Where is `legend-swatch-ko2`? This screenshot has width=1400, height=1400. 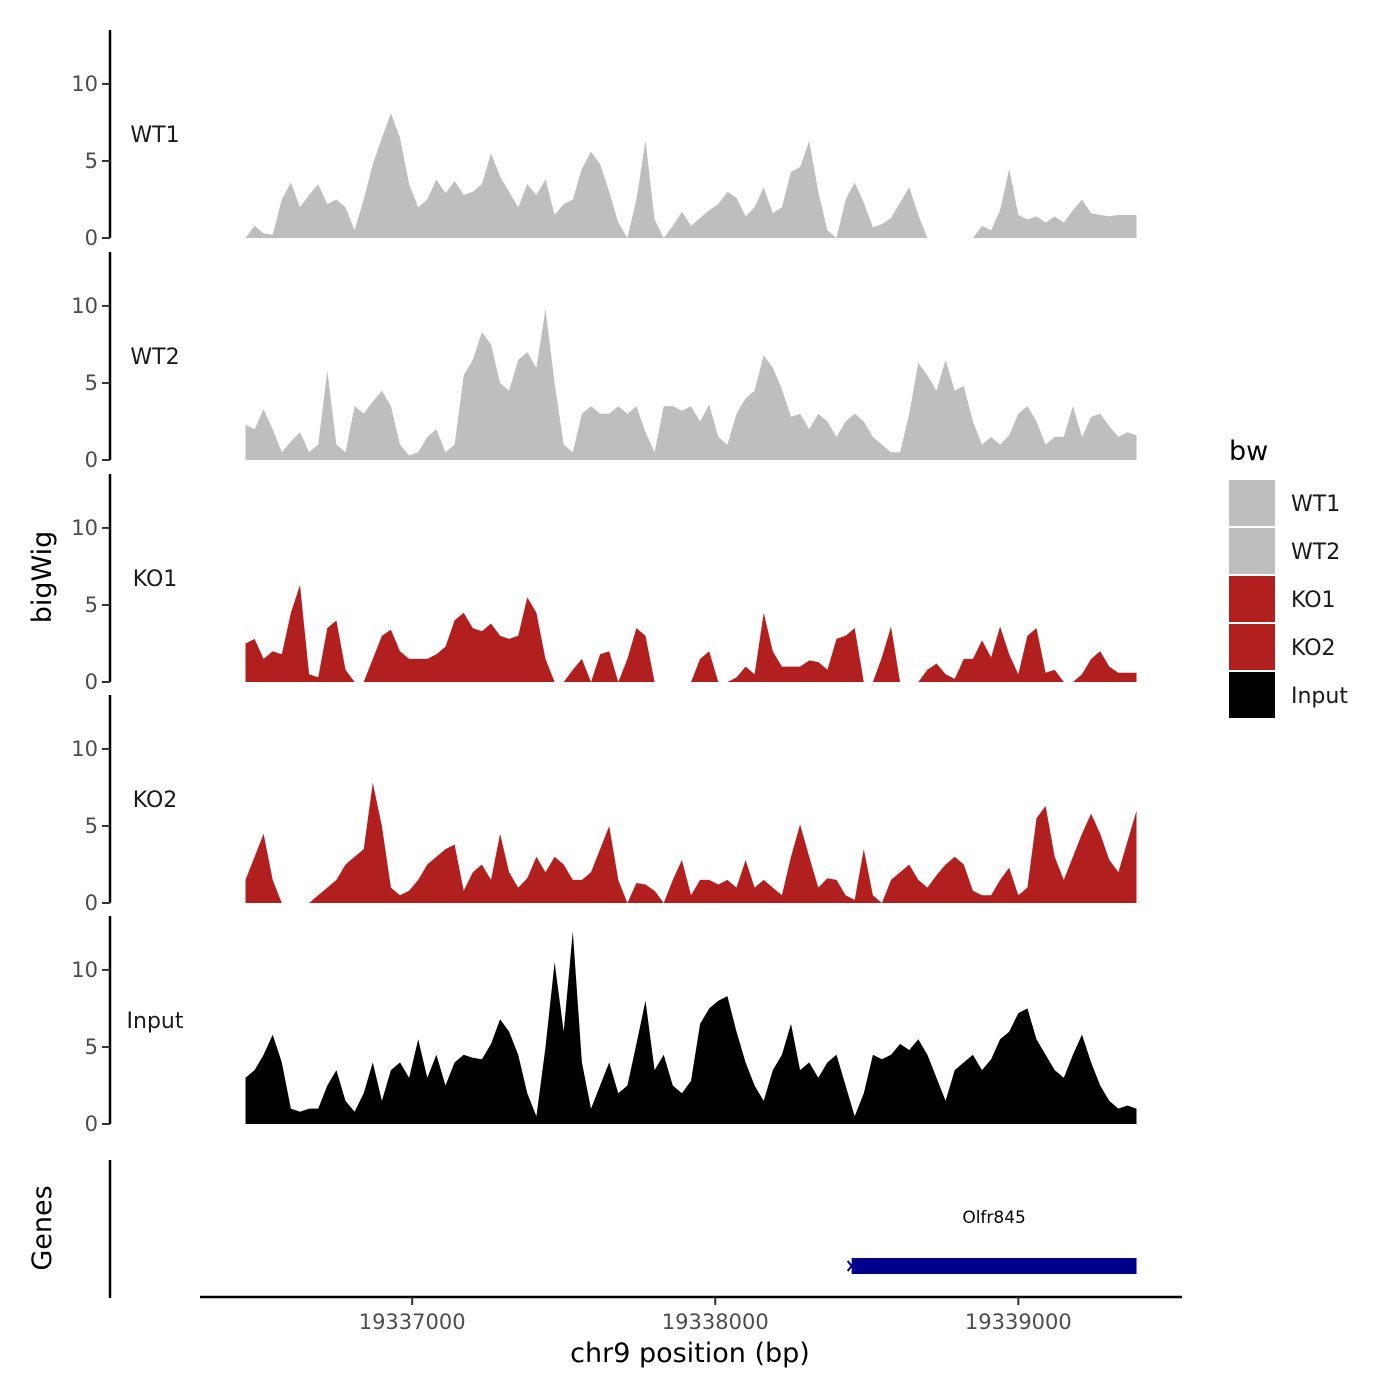 legend-swatch-ko2 is located at coordinates (1252, 647).